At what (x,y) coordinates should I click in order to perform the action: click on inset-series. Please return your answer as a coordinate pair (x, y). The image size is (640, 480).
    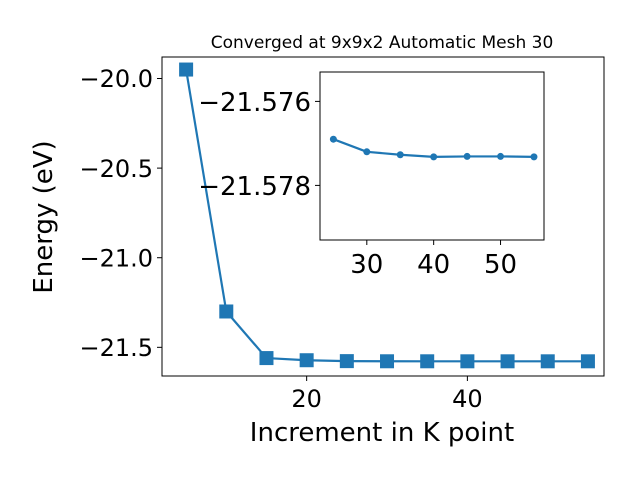
    Looking at the image, I should click on (433, 148).